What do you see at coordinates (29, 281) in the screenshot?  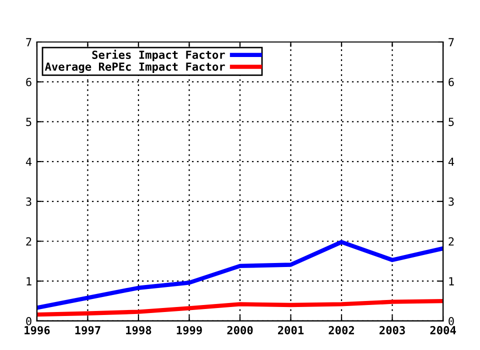 I see `y-tick-label: 1` at bounding box center [29, 281].